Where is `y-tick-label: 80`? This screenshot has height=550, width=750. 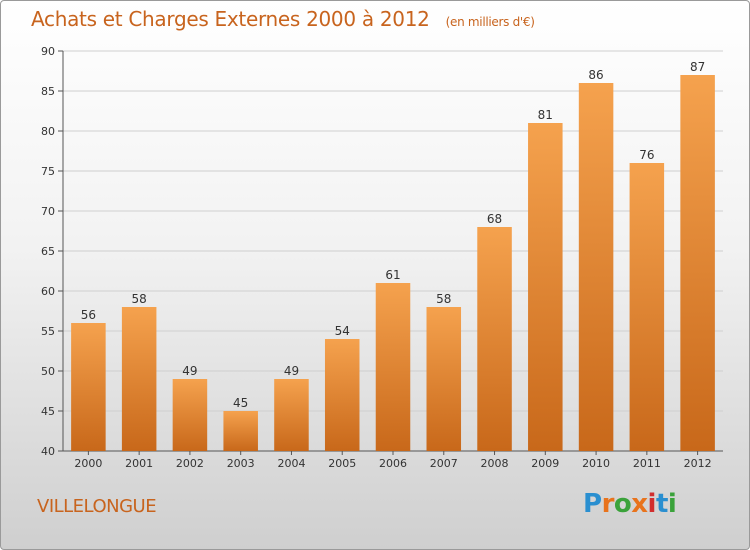 y-tick-label: 80 is located at coordinates (48, 131).